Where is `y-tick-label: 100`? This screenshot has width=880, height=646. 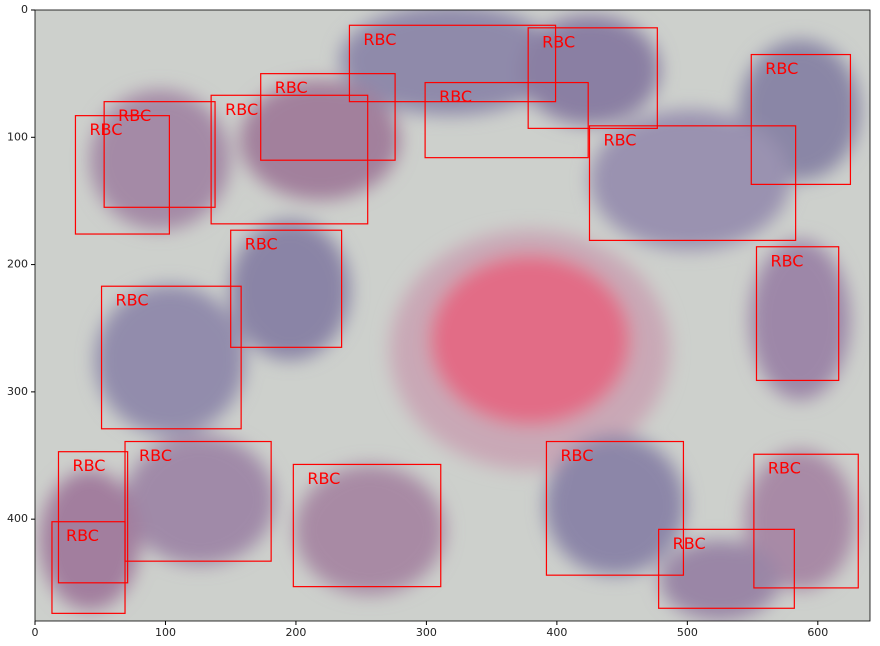
y-tick-label: 100 is located at coordinates (17, 136).